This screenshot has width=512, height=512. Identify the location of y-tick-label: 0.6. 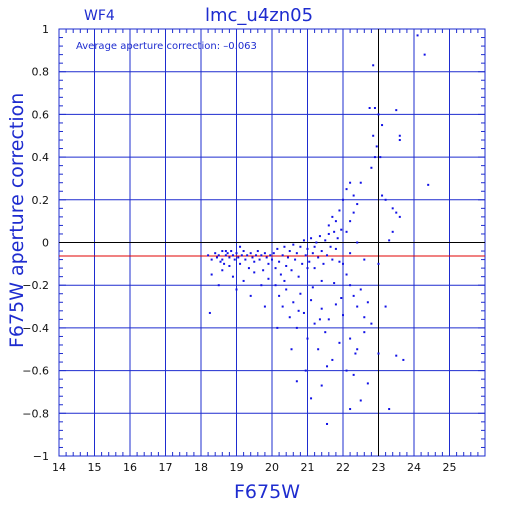
(41, 114).